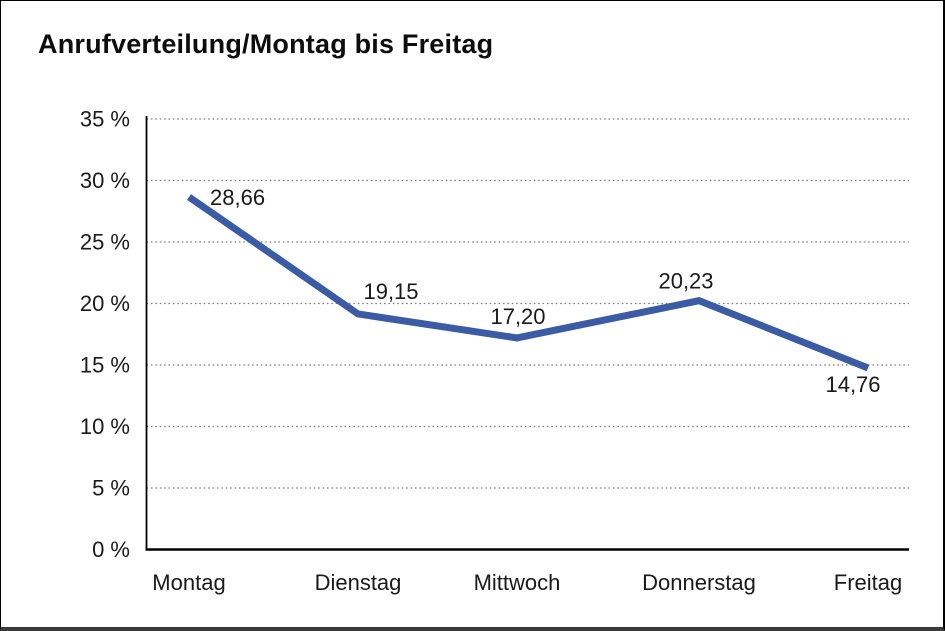 The image size is (945, 631). What do you see at coordinates (105, 303) in the screenshot?
I see `y-tick-label: 20 %` at bounding box center [105, 303].